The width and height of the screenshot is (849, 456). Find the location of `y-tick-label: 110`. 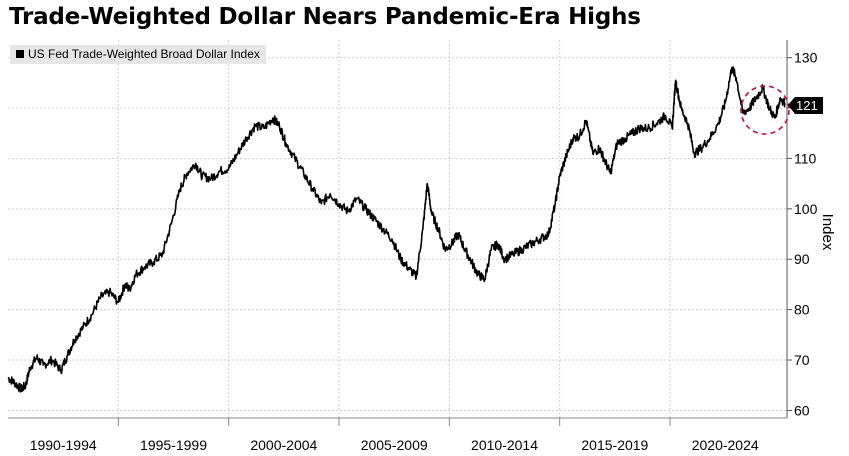

y-tick-label: 110 is located at coordinates (805, 158).